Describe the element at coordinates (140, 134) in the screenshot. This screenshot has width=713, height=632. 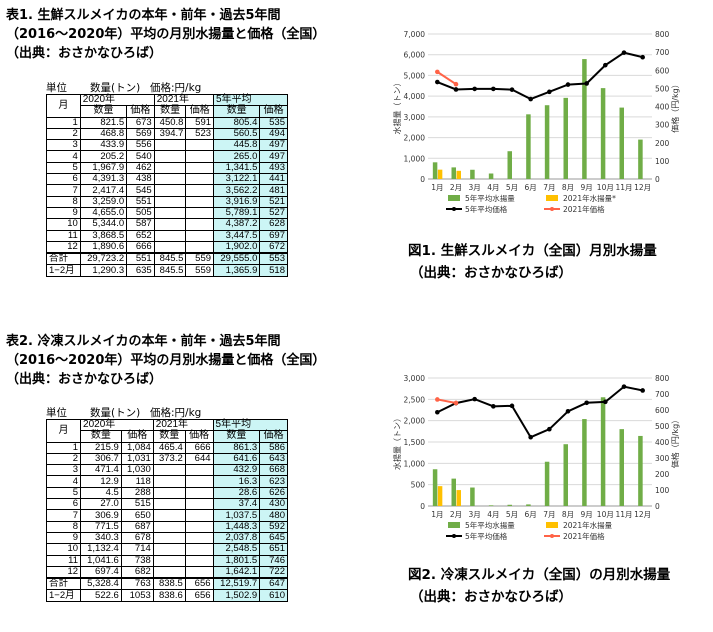
I see `p20-cell: 569` at that location.